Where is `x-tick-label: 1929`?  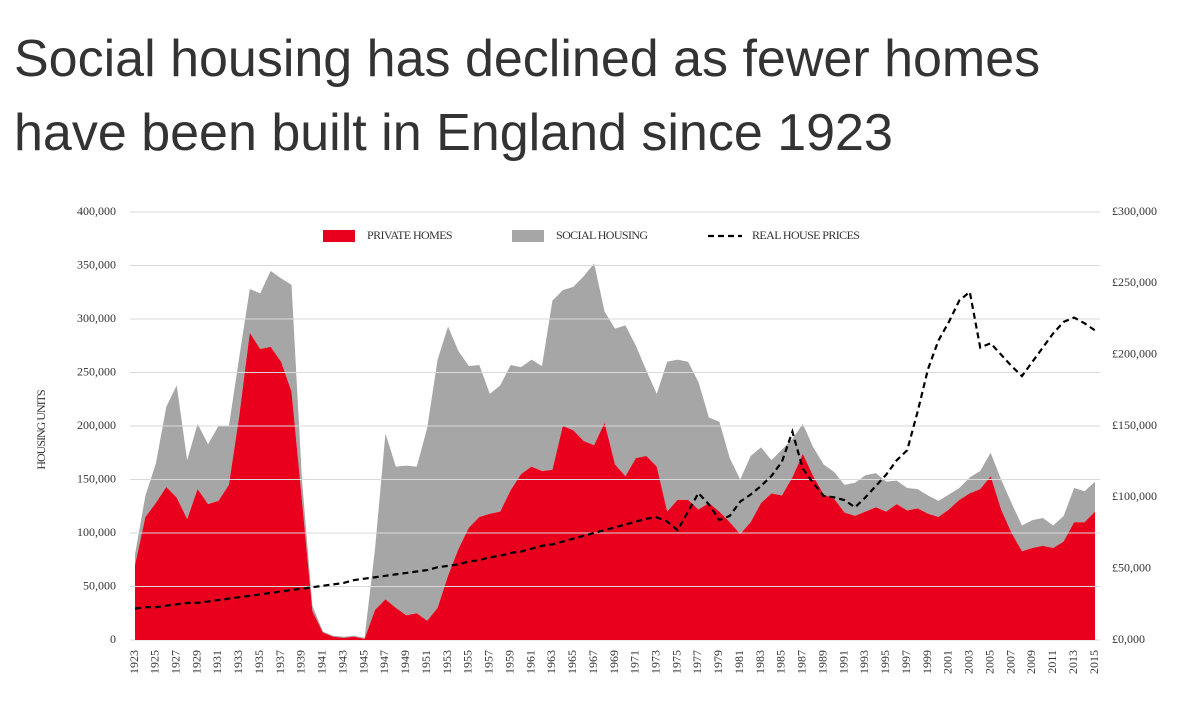
x-tick-label: 1929 is located at coordinates (196, 662).